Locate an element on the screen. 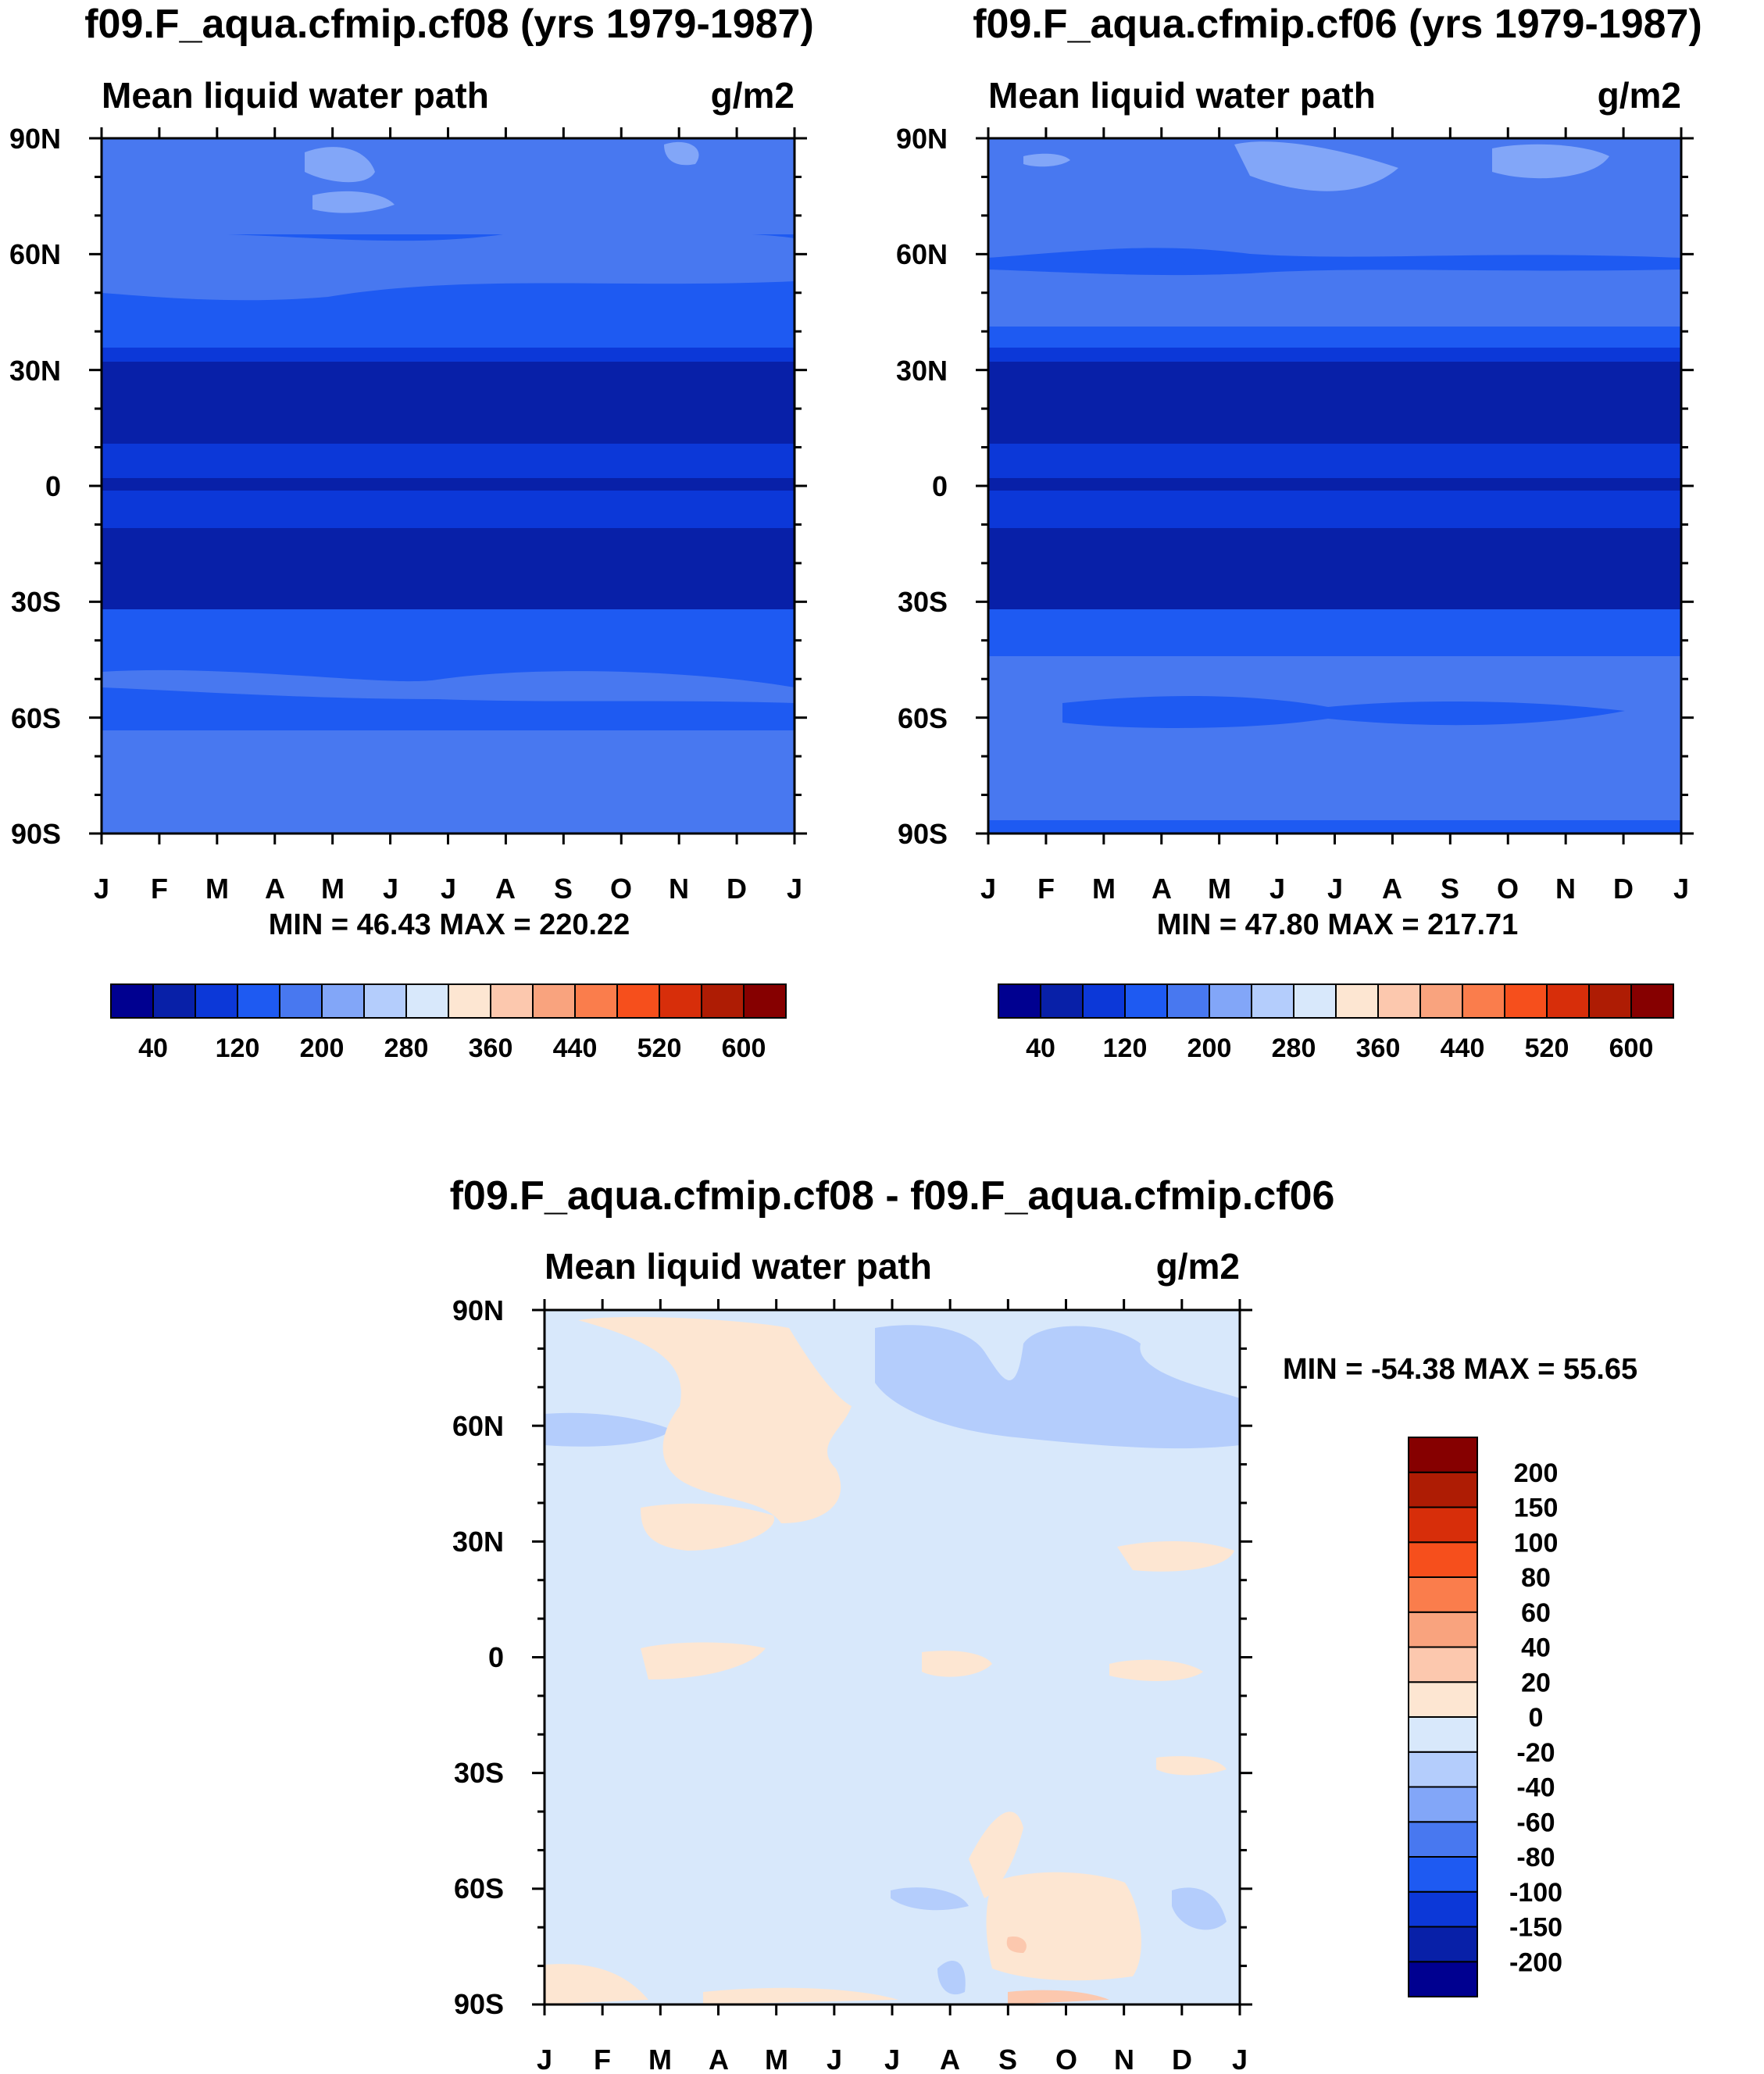 The width and height of the screenshot is (1764, 2074). colorbar-label: -60 is located at coordinates (1536, 1822).